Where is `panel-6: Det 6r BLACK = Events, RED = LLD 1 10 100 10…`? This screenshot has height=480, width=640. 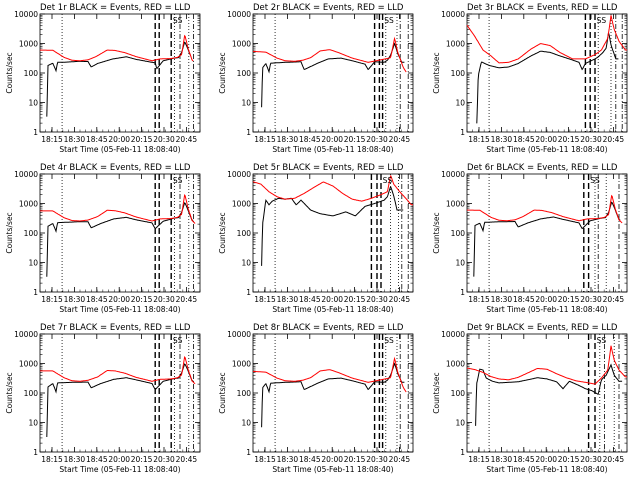
panel-6: Det 6r BLACK = Events, RED = LLD 1 10 100 10… is located at coordinates (530, 238).